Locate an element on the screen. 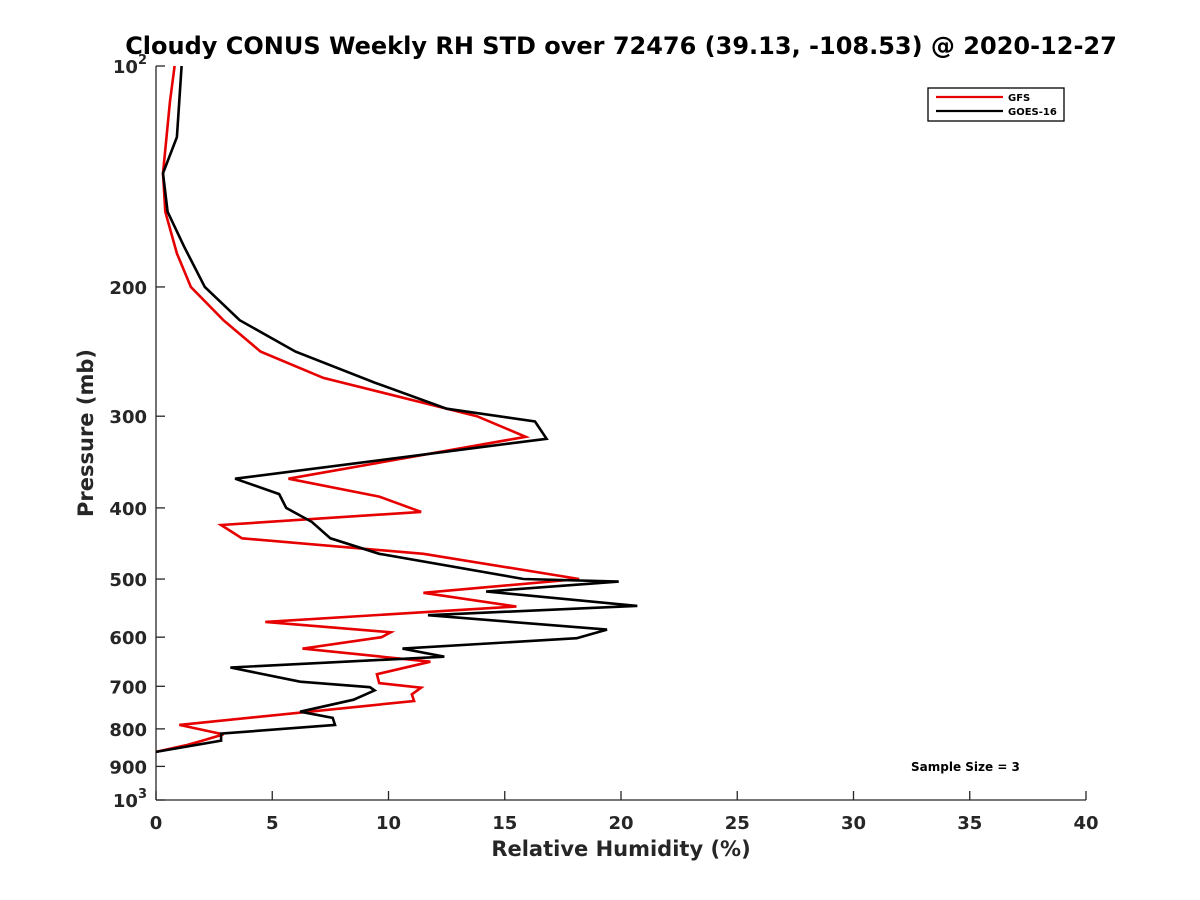  legend-label-gfs: GFS is located at coordinates (1019, 98).